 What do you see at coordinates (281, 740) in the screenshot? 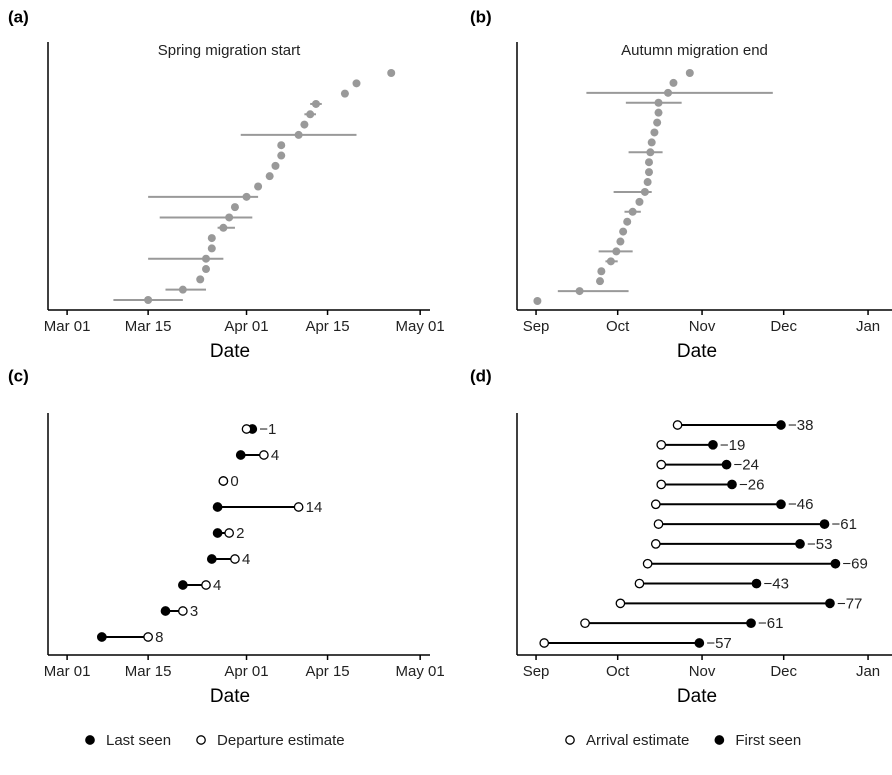
I see `legend-label: Departure estimate` at bounding box center [281, 740].